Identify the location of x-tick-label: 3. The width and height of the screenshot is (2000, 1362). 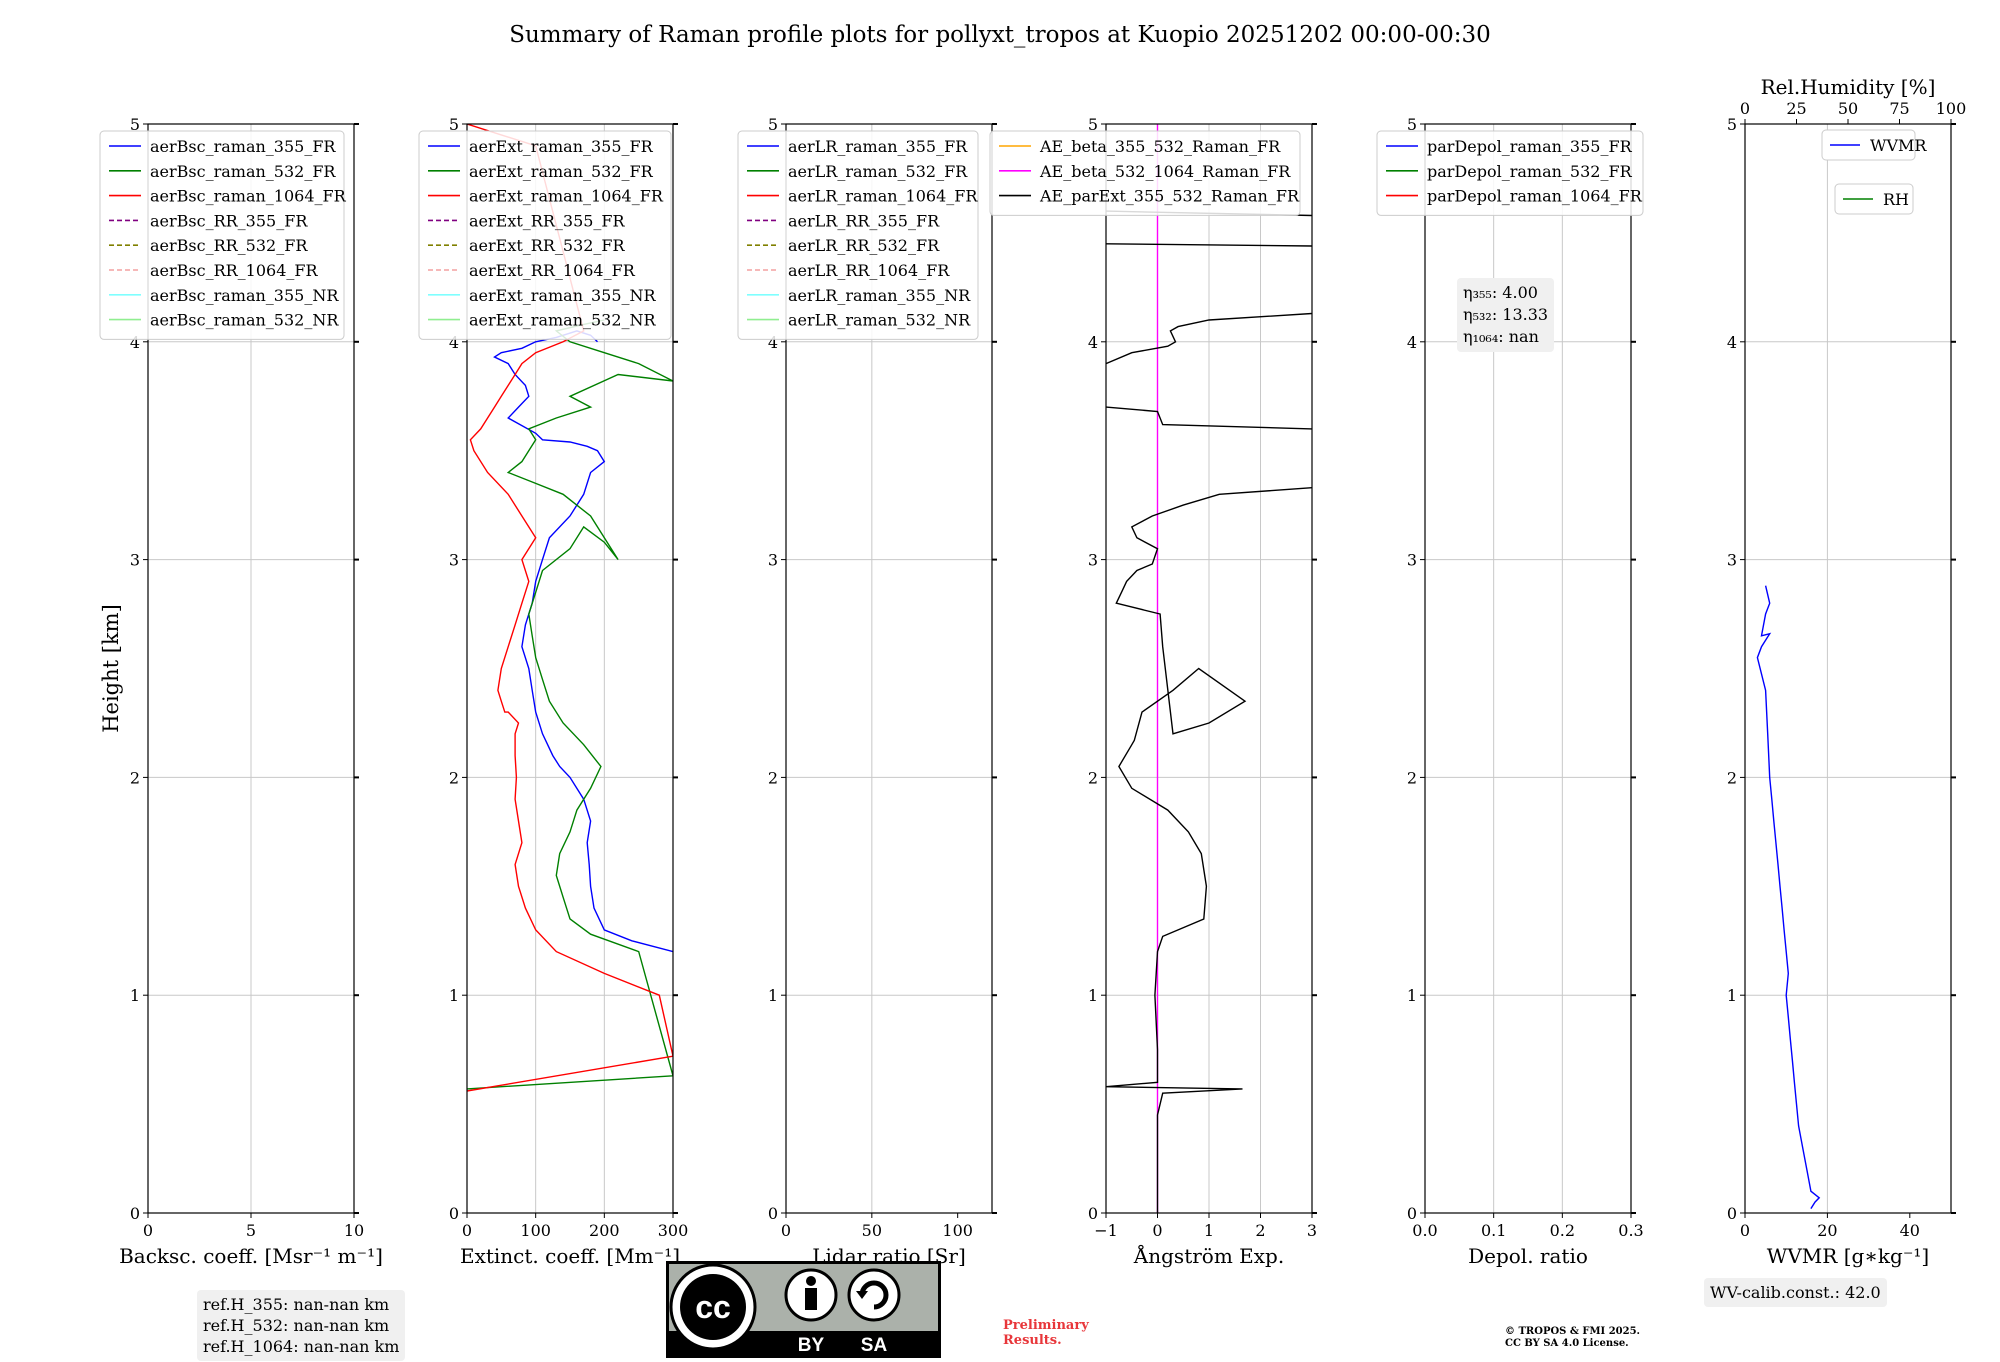
(1312, 1230).